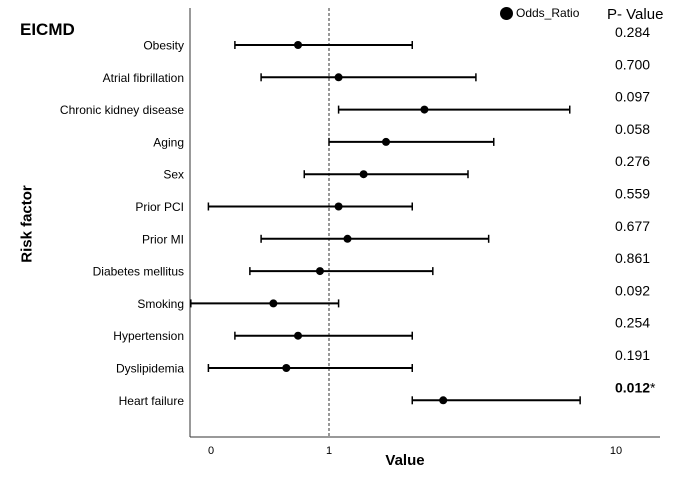 Image resolution: width=697 pixels, height=495 pixels. I want to click on risk-factor-label: Smoking, so click(160, 304).